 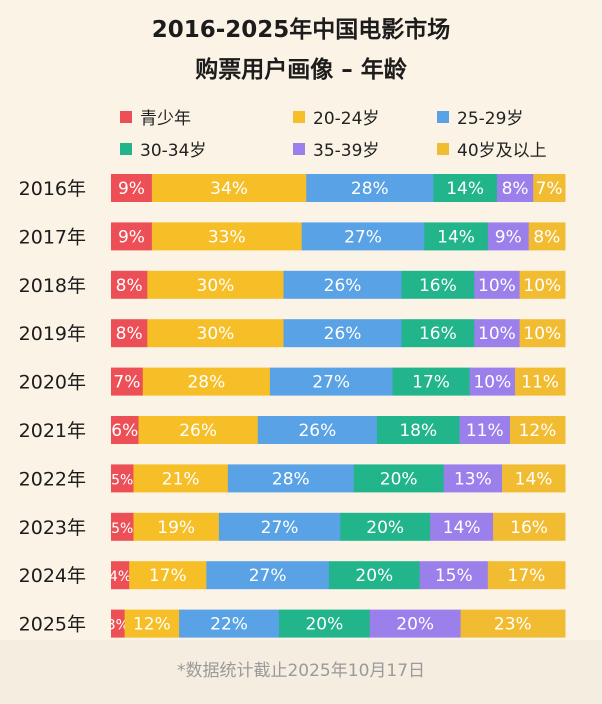 I want to click on data-label: 6%, so click(x=124, y=431).